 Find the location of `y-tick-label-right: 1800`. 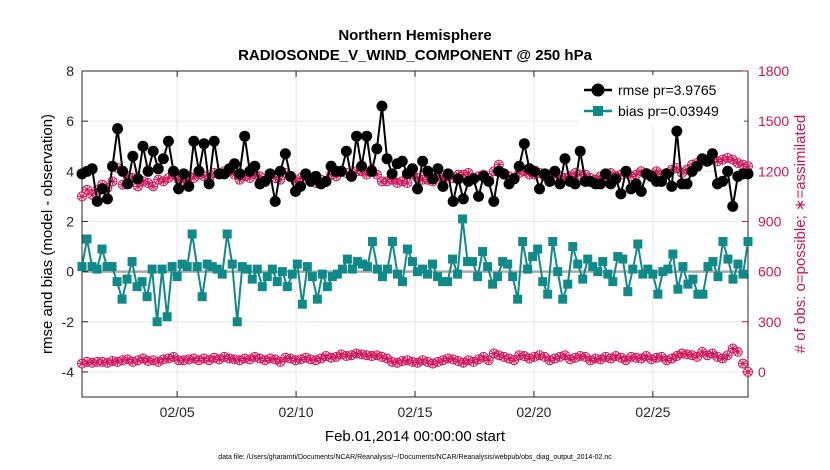

y-tick-label-right: 1800 is located at coordinates (773, 71).